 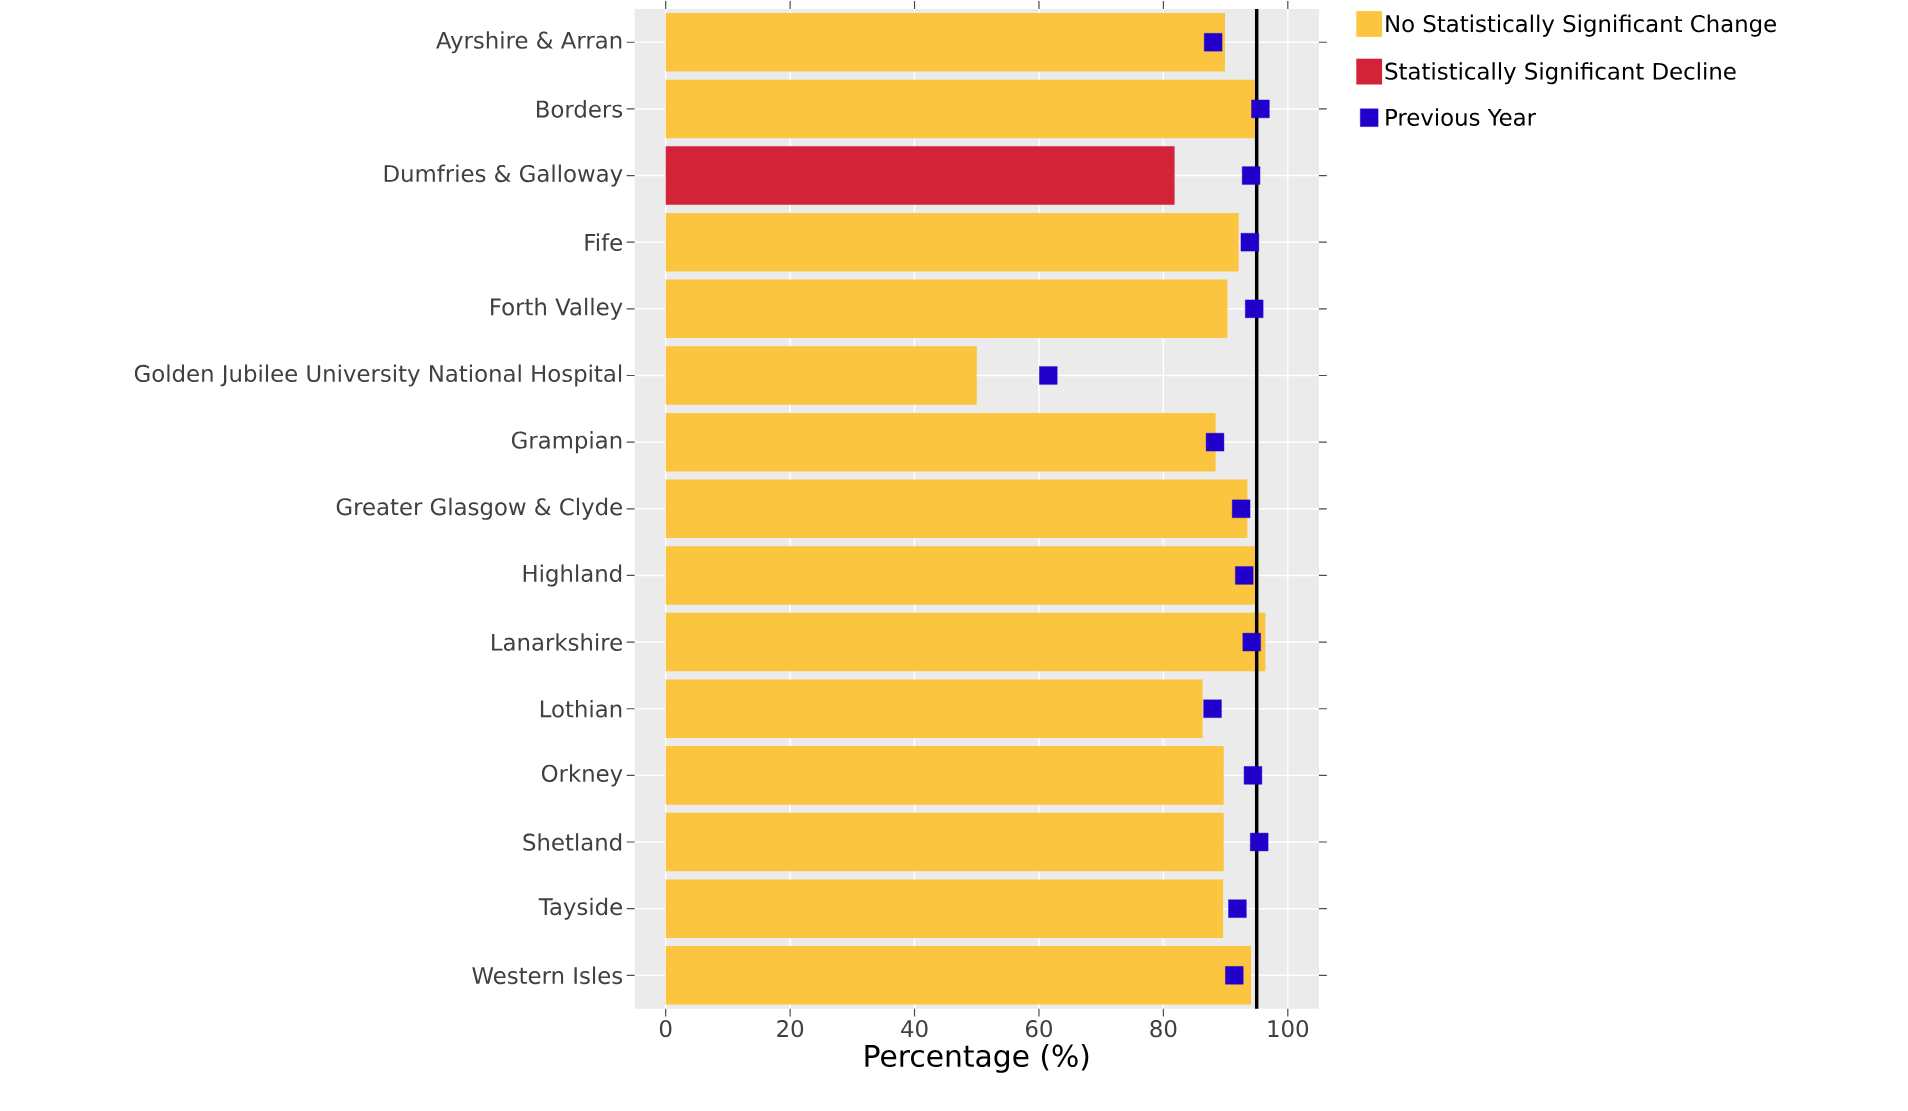 What do you see at coordinates (977, 1058) in the screenshot?
I see `x-axis-title: Percentage (%)` at bounding box center [977, 1058].